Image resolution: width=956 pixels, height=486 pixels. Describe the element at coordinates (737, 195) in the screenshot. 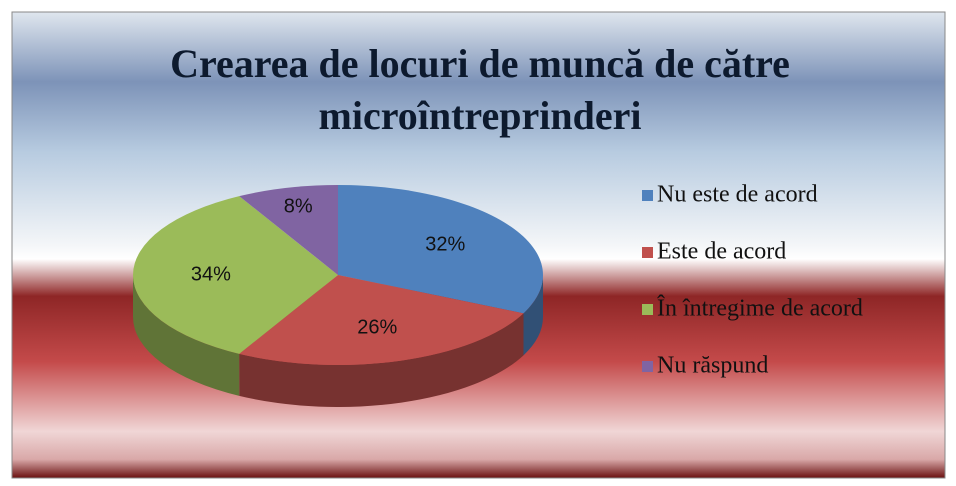

I see `legend-label: Nu este de acord` at that location.